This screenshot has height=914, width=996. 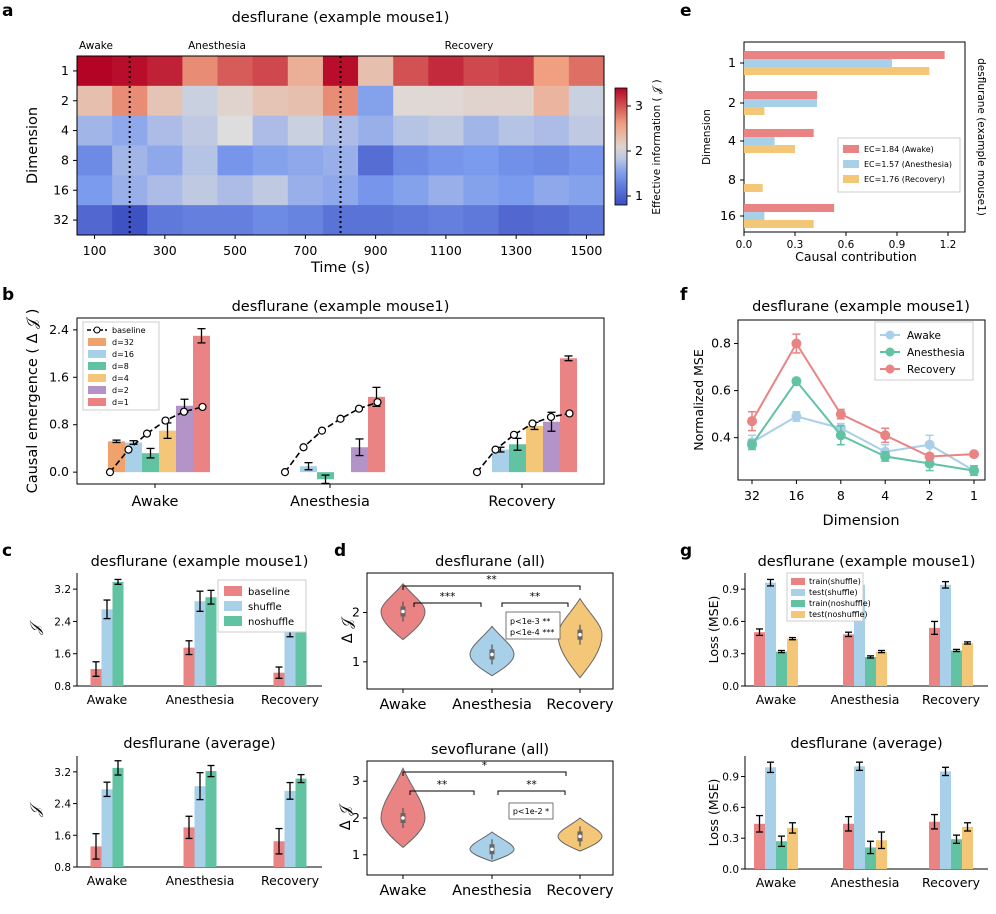 I want to click on significance-bracket-awake-anesthesia-label: **, so click(x=442, y=785).